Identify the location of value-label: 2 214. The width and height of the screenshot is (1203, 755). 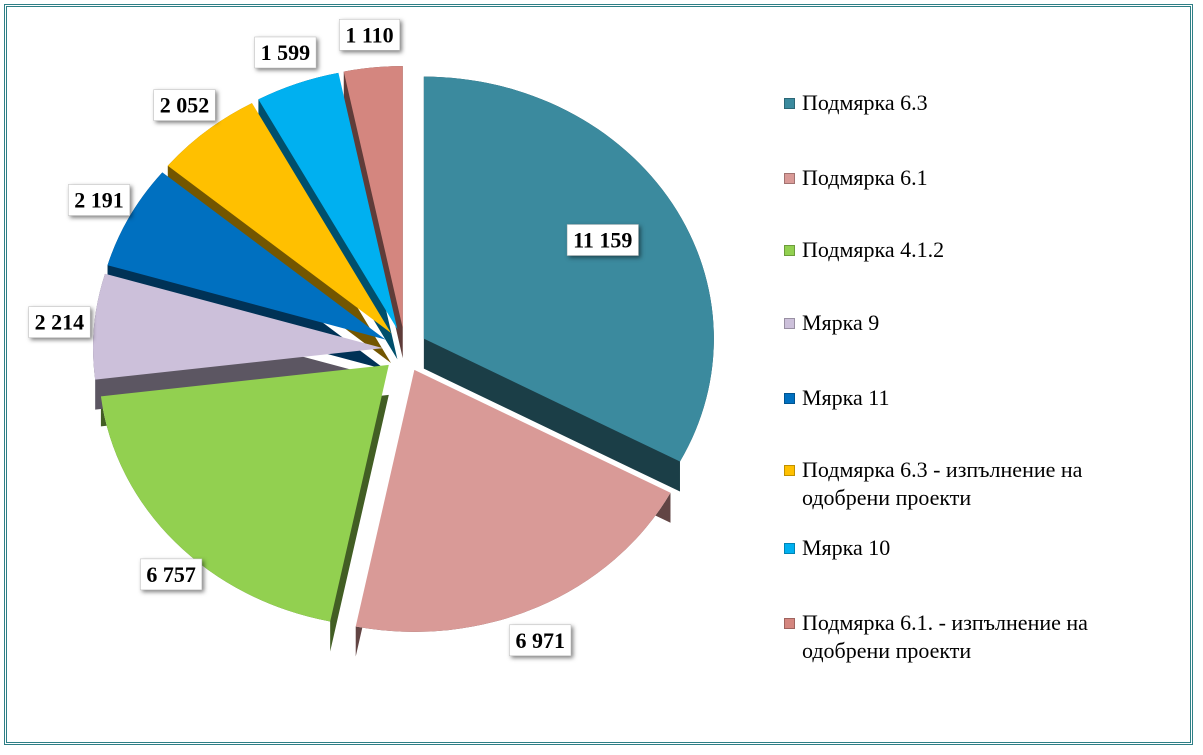
(60, 322).